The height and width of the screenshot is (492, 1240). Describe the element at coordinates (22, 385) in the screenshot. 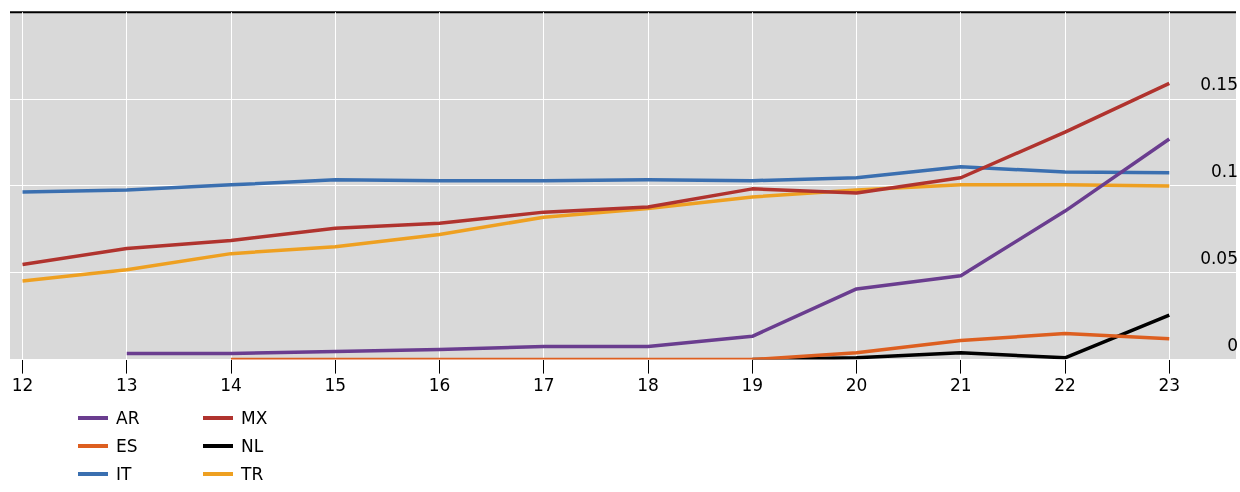

I see `x-tick-label: 12` at that location.